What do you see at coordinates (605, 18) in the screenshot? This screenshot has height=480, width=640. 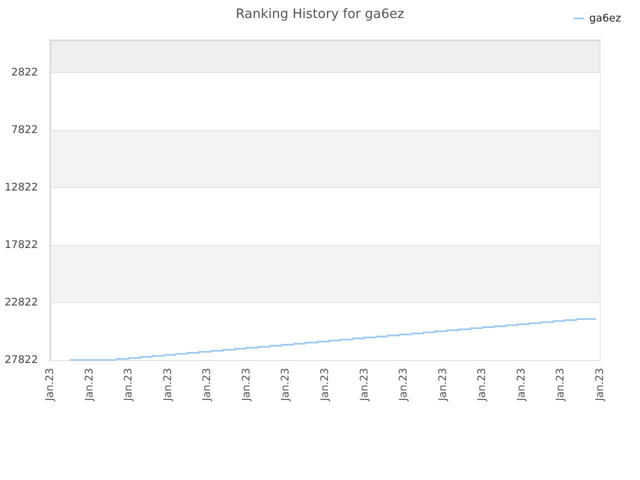 I see `legend-label: ga6ez` at bounding box center [605, 18].